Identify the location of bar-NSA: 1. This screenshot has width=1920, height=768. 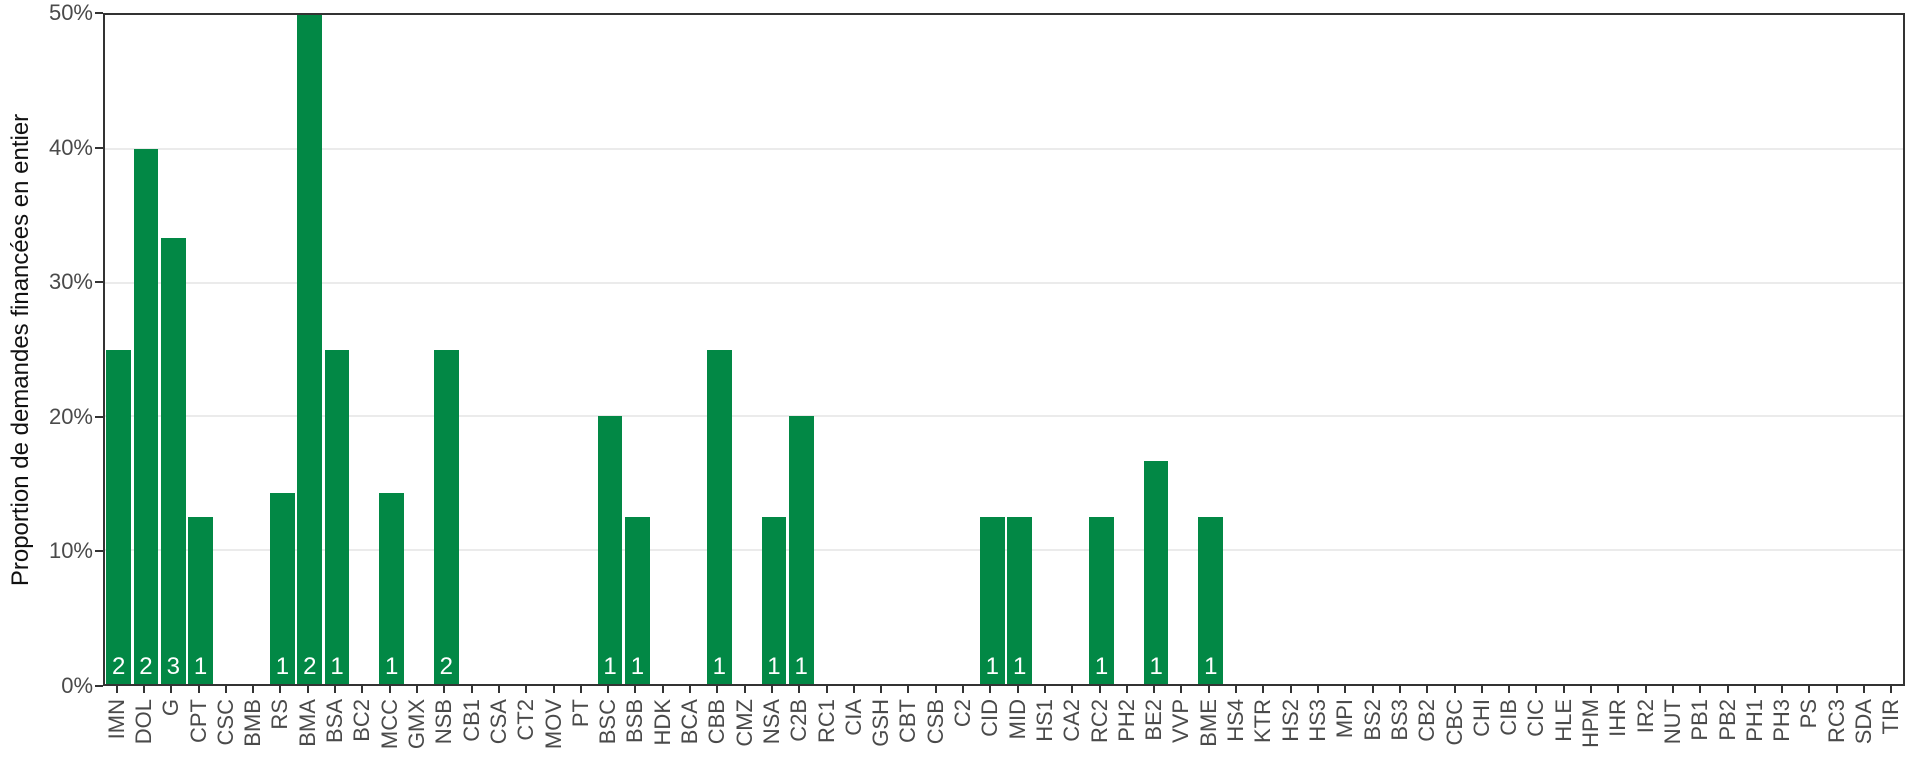
(774, 600).